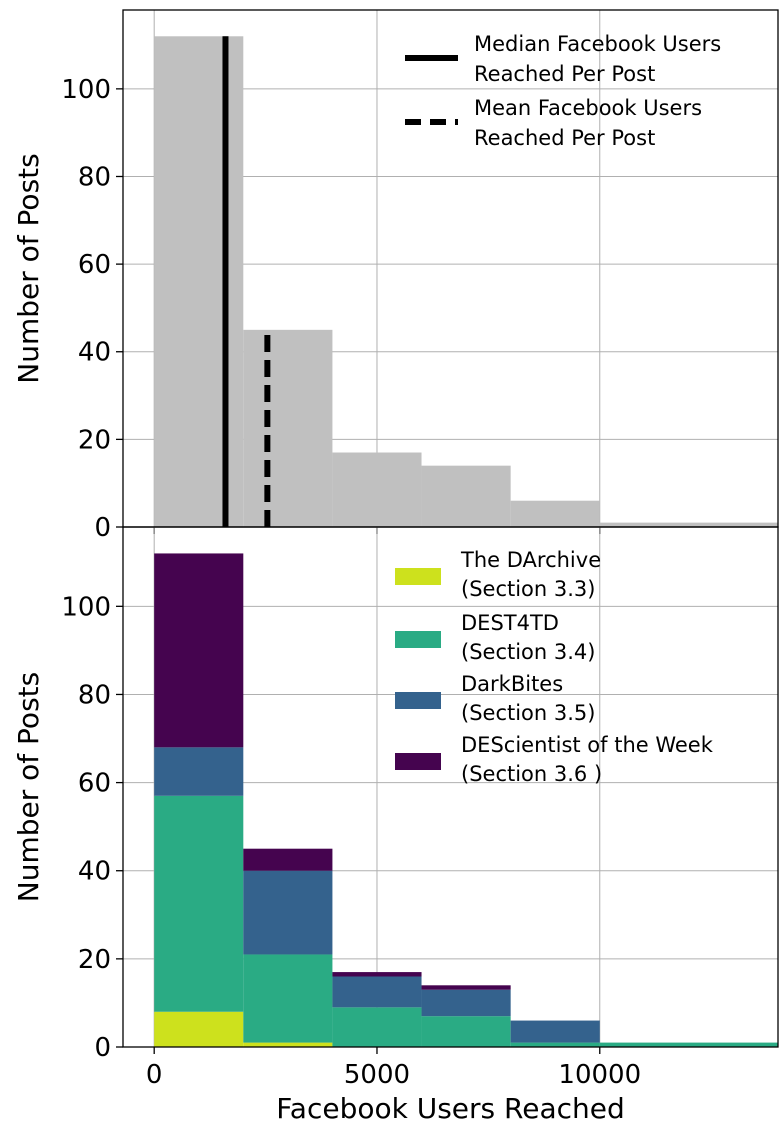  Describe the element at coordinates (510, 623) in the screenshot. I see `legend-label: DEST4TD` at that location.